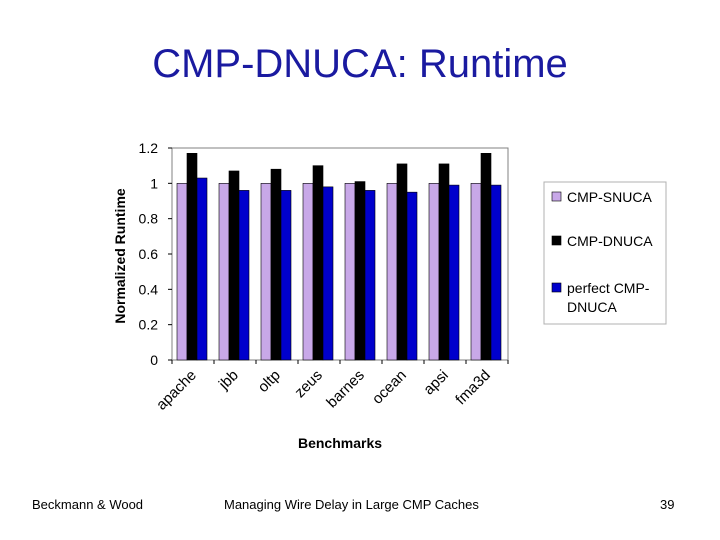  I want to click on x-tick-label: zeus, so click(308, 384).